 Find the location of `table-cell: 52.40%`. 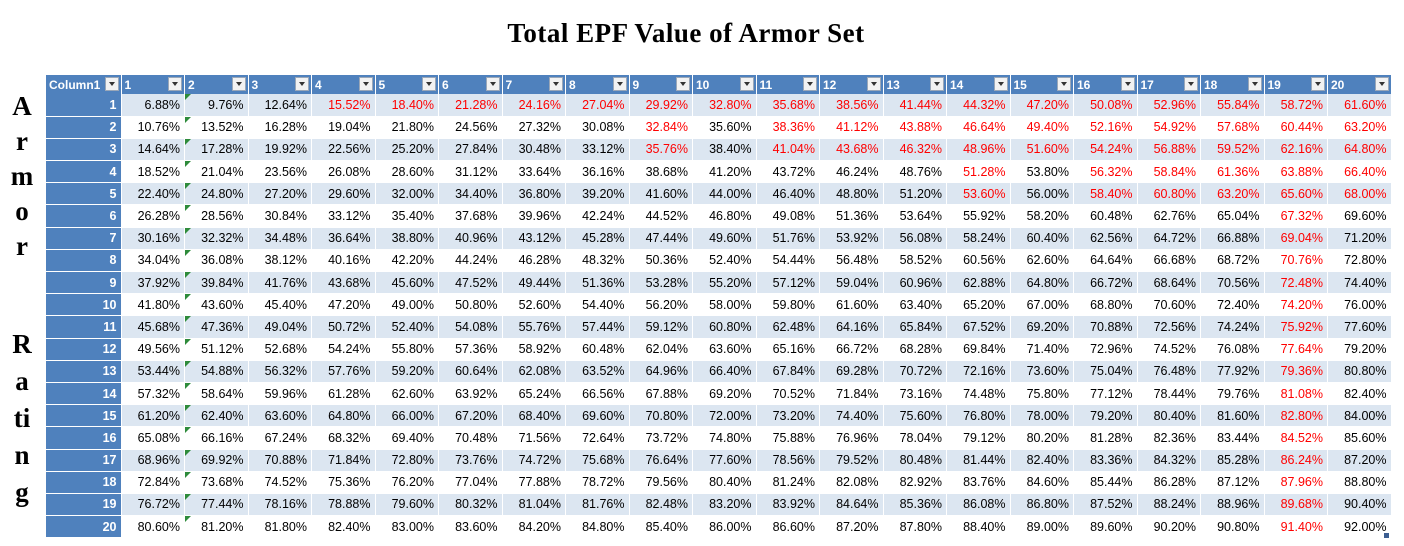

table-cell: 52.40% is located at coordinates (724, 261).